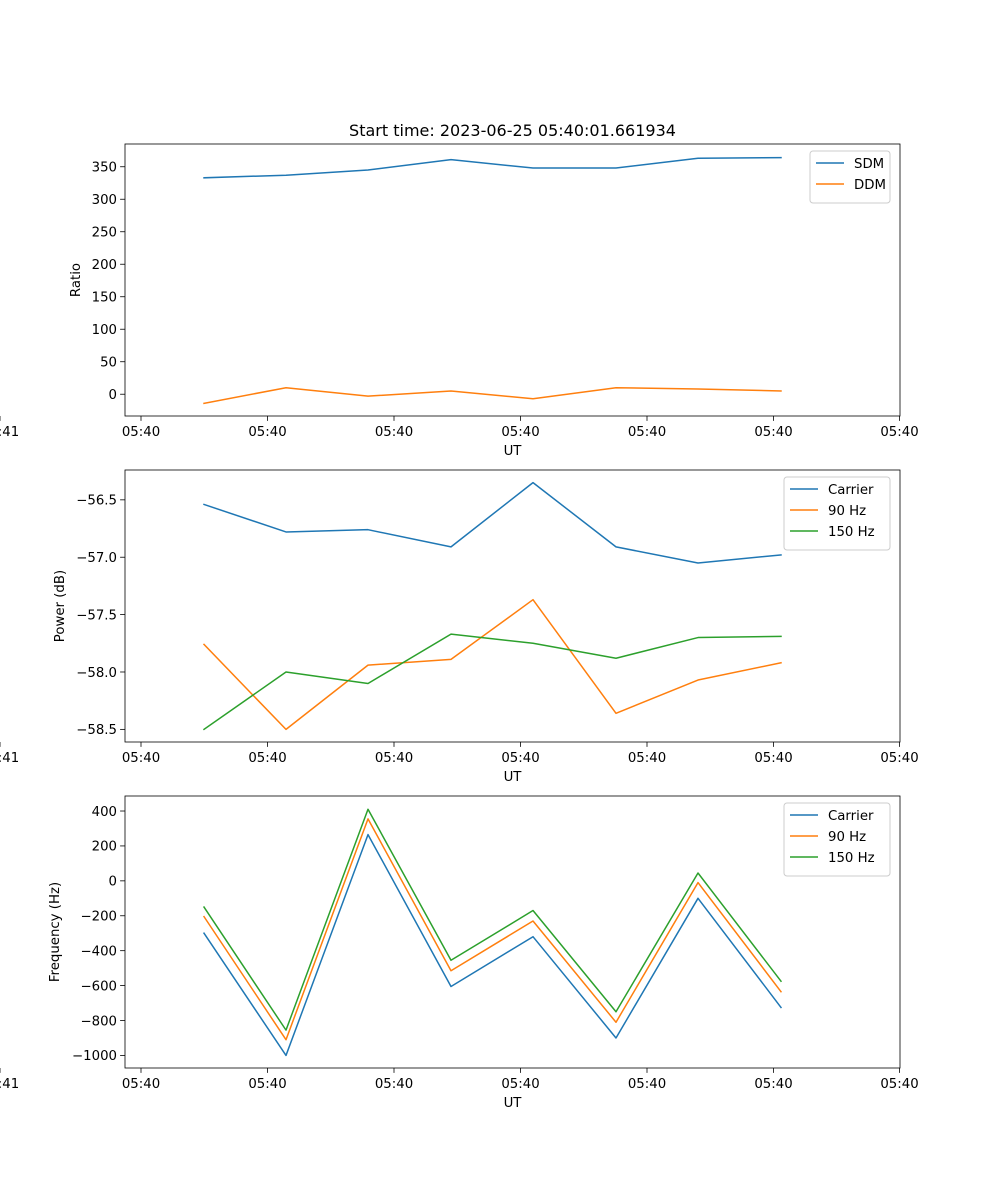  I want to click on y-tick-label: −58.0, so click(96, 673).